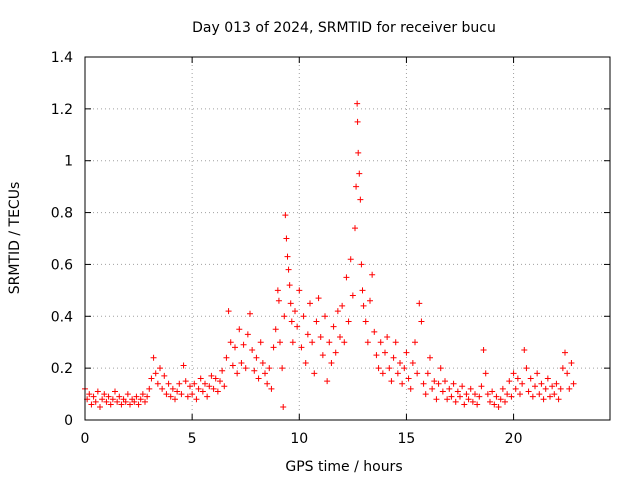  I want to click on y-tick-label: 1.2, so click(62, 110).